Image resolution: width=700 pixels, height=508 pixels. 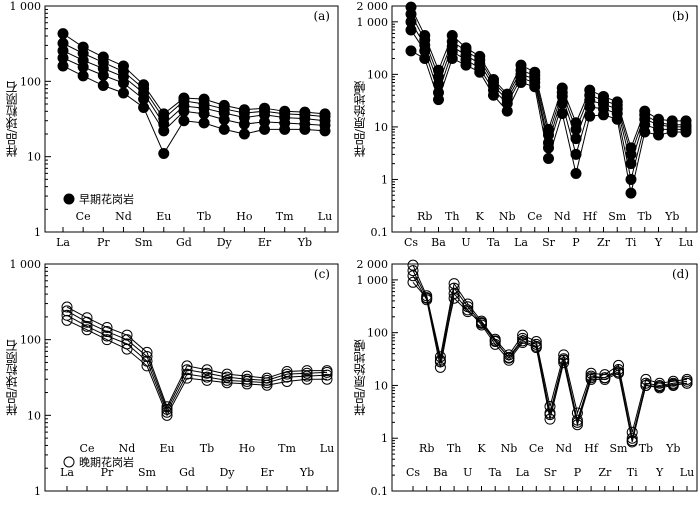 What do you see at coordinates (645, 216) in the screenshot?
I see `x-tick-label: Tb` at bounding box center [645, 216].